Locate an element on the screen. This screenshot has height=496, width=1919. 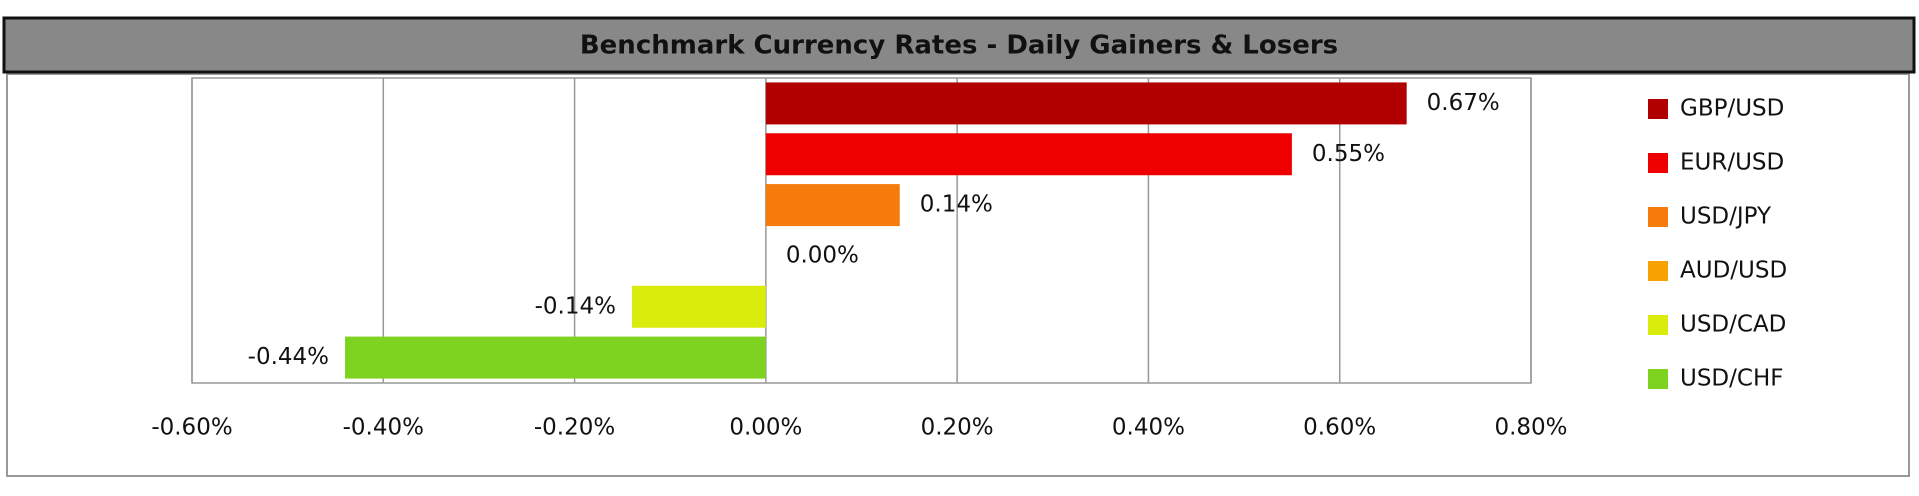
x-tick-label: -0.60% is located at coordinates (191, 428).